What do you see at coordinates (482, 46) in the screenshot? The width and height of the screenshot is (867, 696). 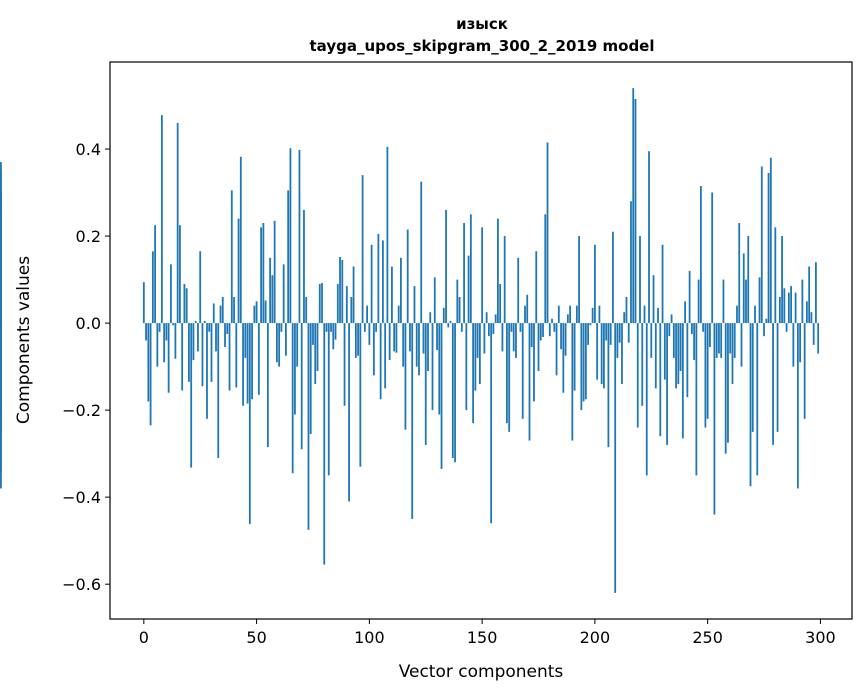 I see `chart-title-line-2: tayga_upos_skipgram_300_2_2019 model` at bounding box center [482, 46].